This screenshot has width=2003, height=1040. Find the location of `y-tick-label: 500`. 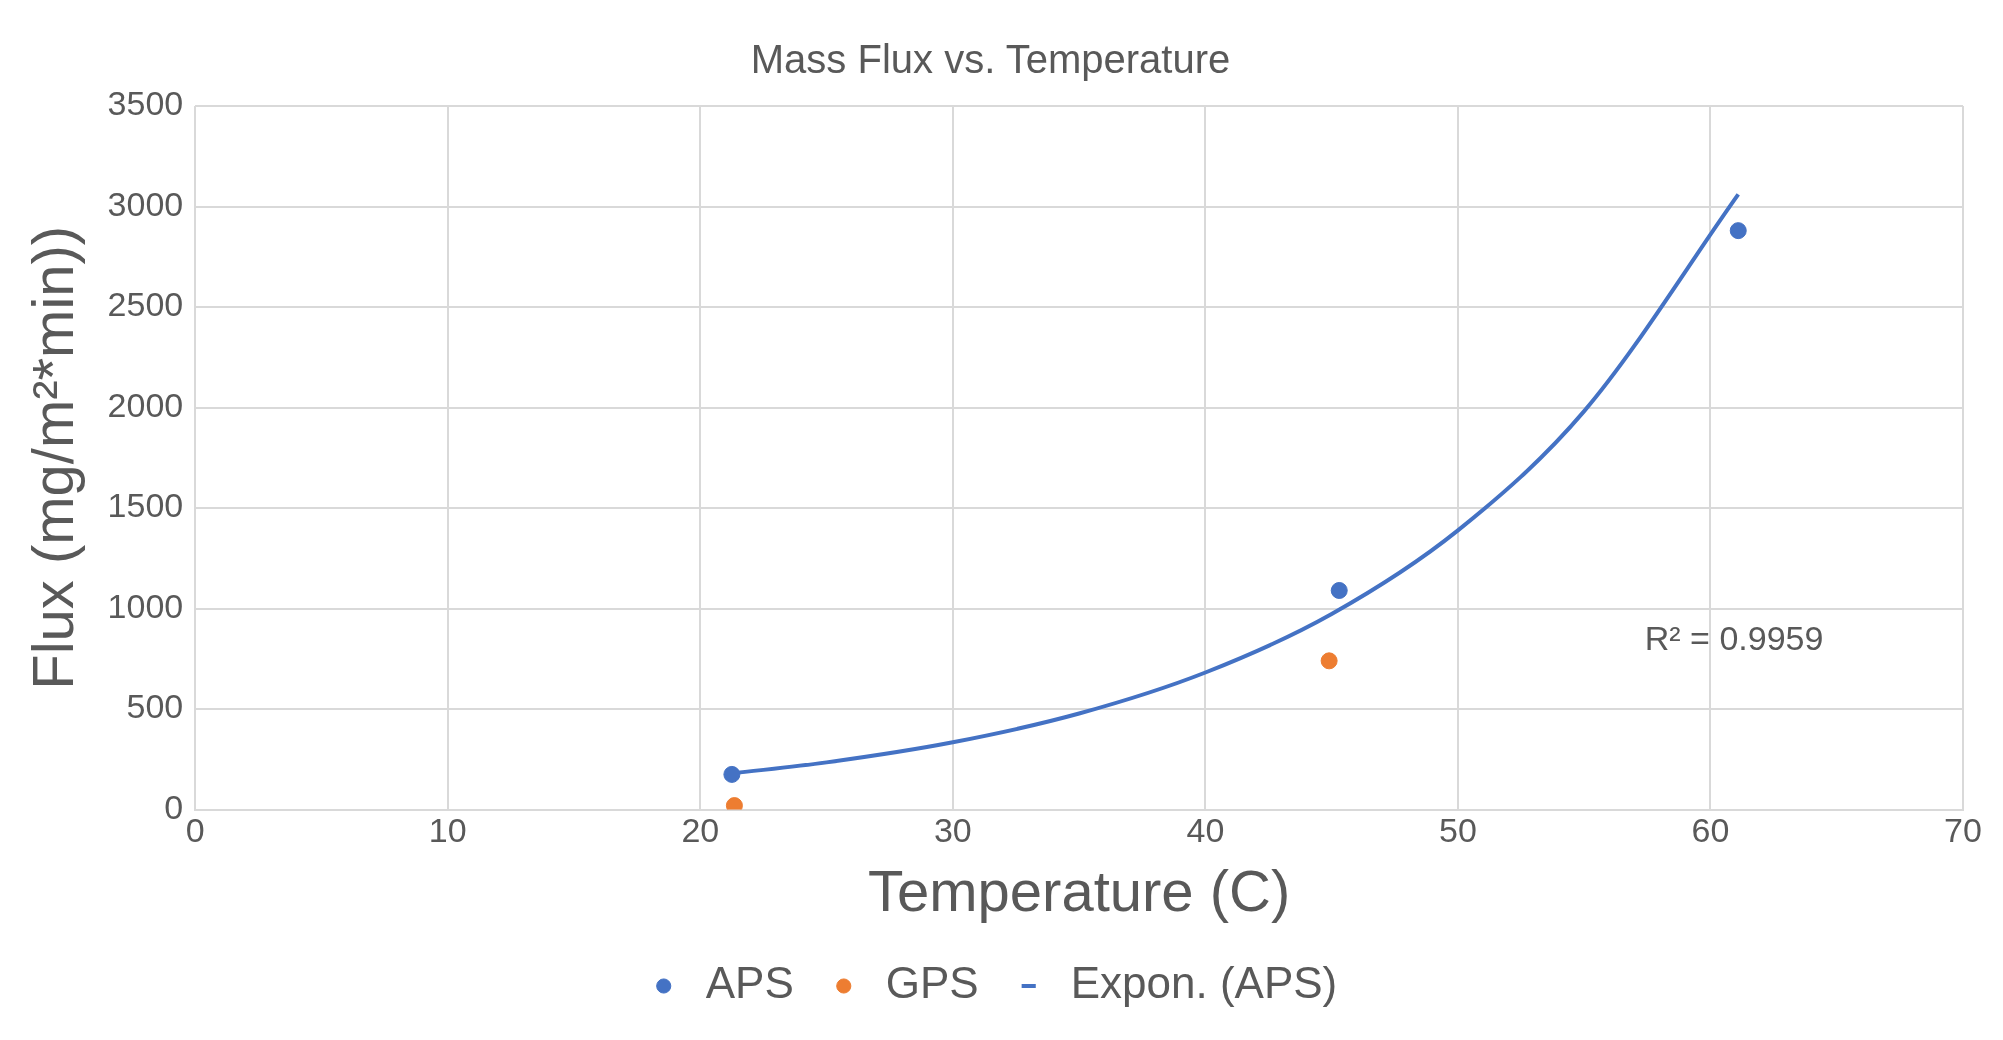

y-tick-label: 500 is located at coordinates (155, 706).